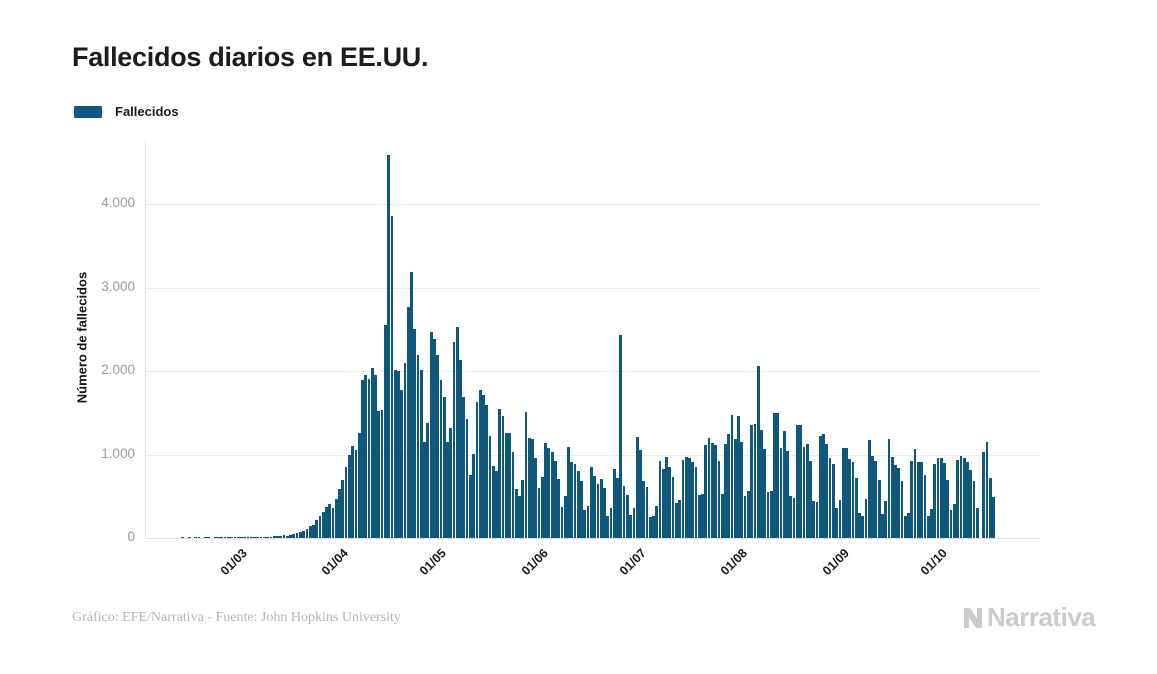 The height and width of the screenshot is (674, 1157). I want to click on y-tick-label: 3.000, so click(118, 286).